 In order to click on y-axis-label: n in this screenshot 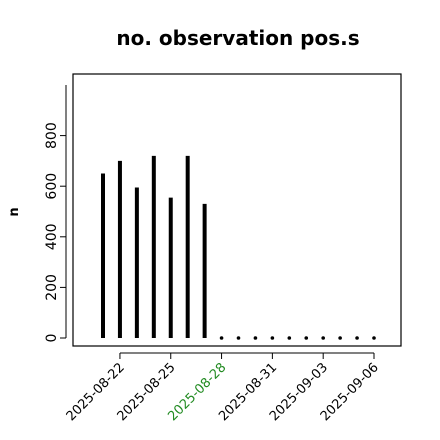, I will do `click(14, 211)`.